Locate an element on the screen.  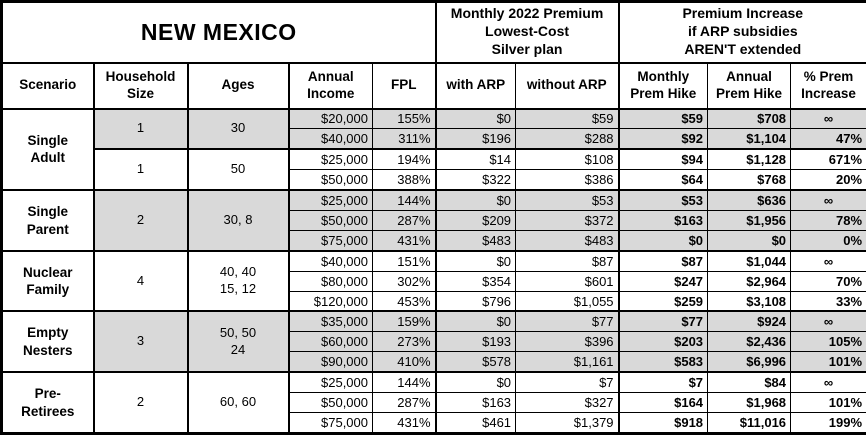
without-arp-cell: $386 is located at coordinates (567, 180).